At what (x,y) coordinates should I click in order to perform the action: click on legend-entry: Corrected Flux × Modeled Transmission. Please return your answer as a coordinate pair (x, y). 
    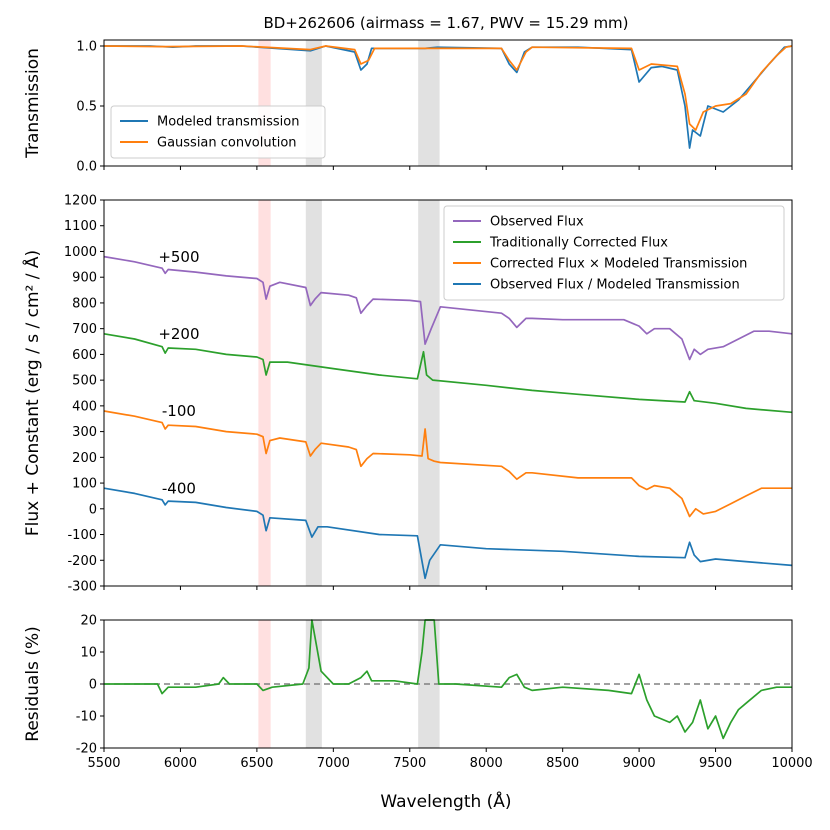
    Looking at the image, I should click on (618, 264).